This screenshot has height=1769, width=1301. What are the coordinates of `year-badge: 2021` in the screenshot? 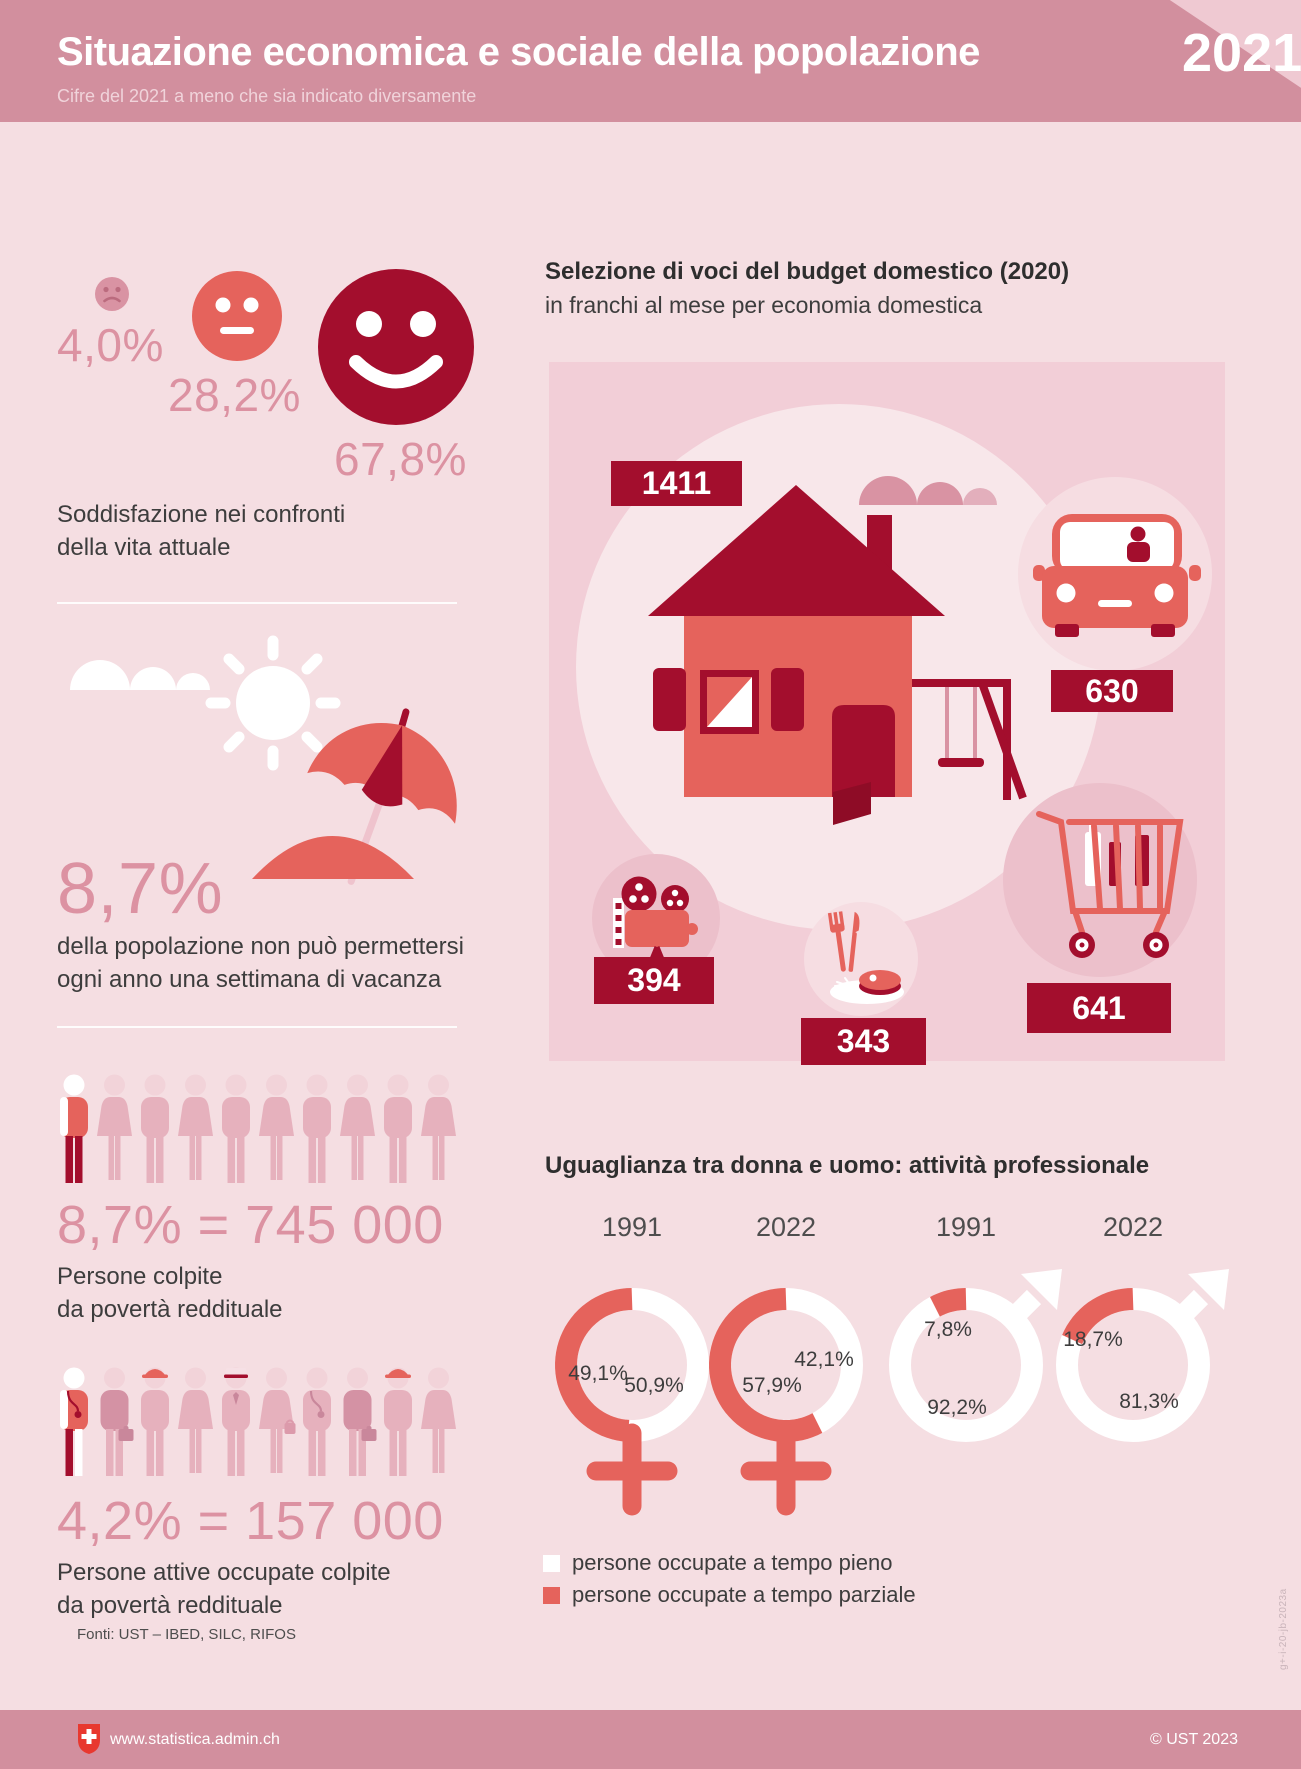 It's located at (1241, 53).